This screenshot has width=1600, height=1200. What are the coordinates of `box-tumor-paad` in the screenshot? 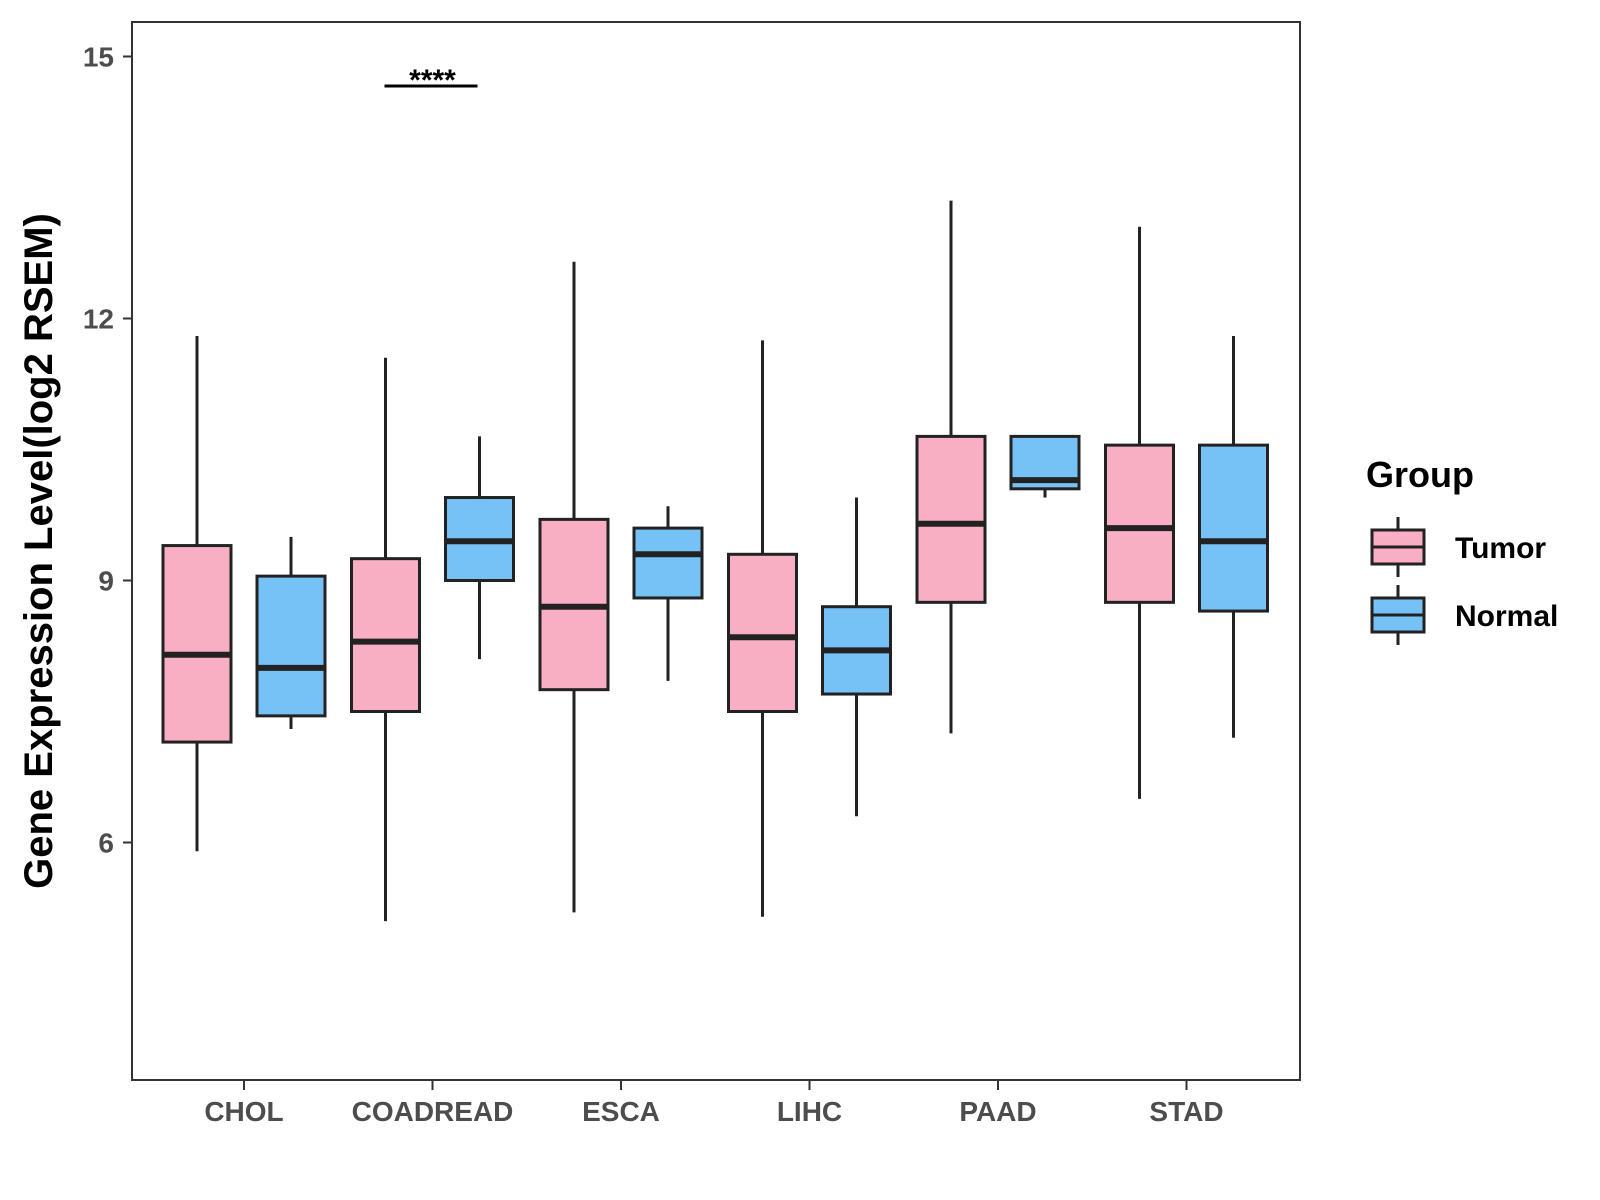 It's located at (951, 467).